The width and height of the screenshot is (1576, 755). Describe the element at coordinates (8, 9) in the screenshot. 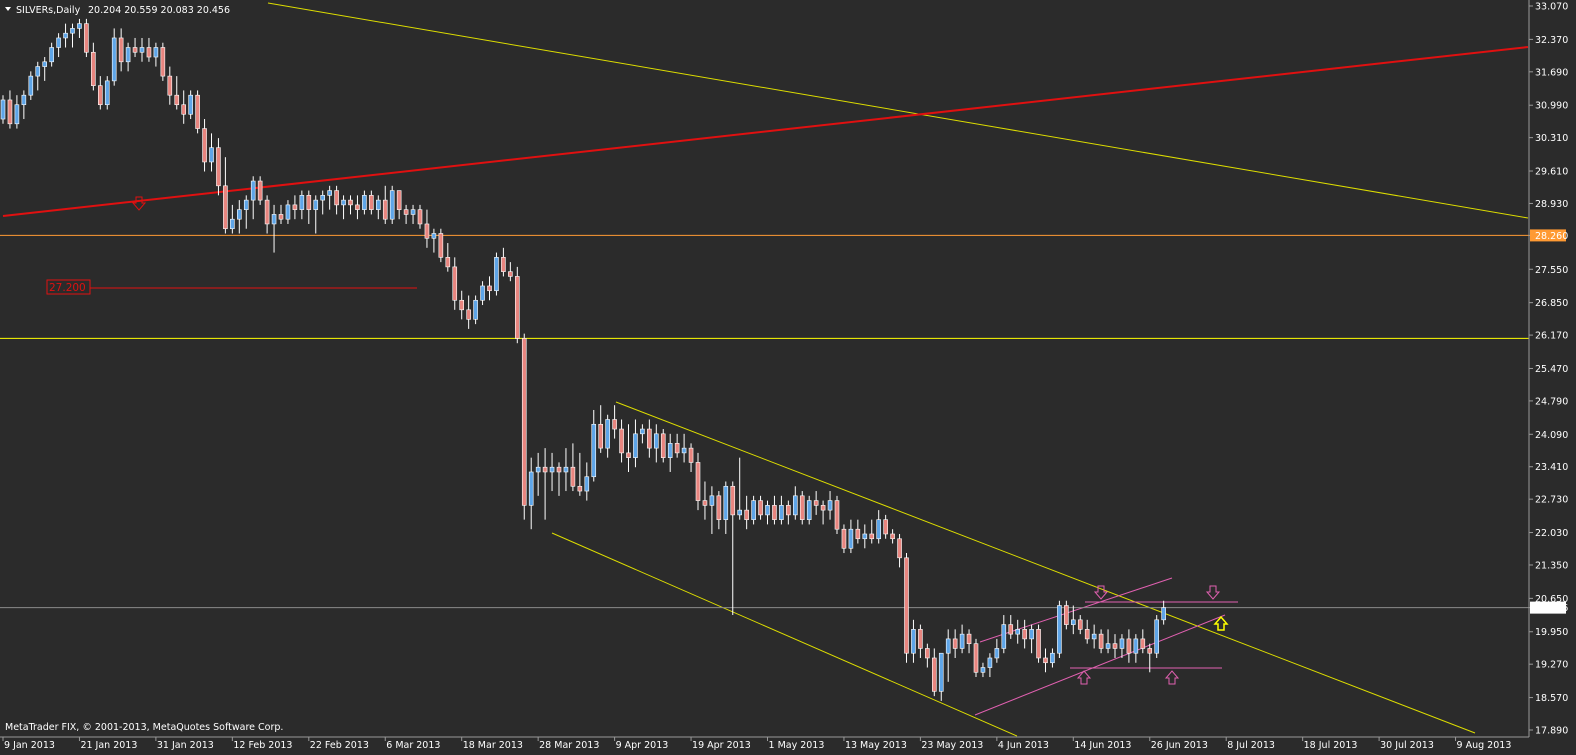

I see `chevron-down-icon` at that location.